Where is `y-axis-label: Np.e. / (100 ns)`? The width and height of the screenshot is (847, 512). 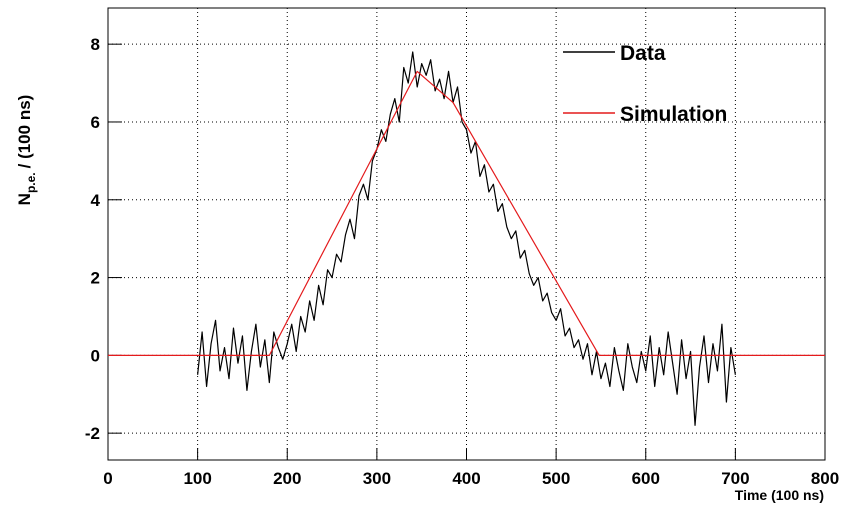
y-axis-label: Np.e. / (100 ns) is located at coordinates (26, 150).